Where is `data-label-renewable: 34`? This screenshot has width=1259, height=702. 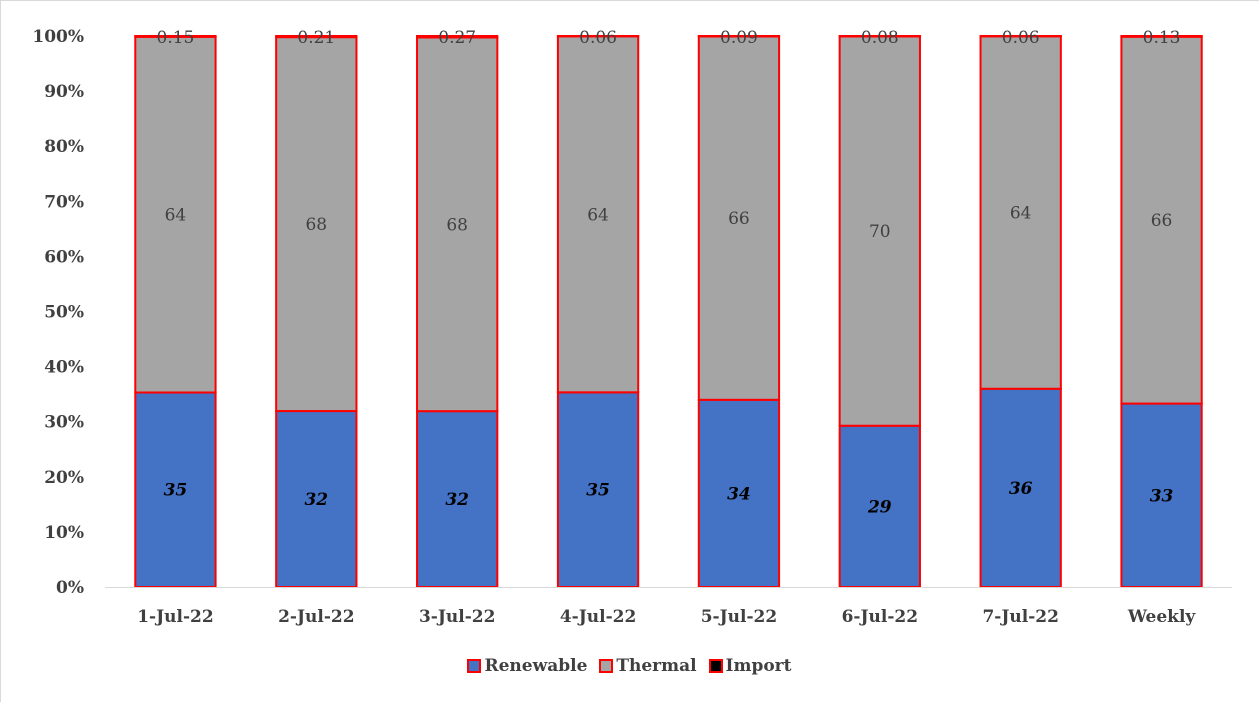
data-label-renewable: 34 is located at coordinates (739, 494).